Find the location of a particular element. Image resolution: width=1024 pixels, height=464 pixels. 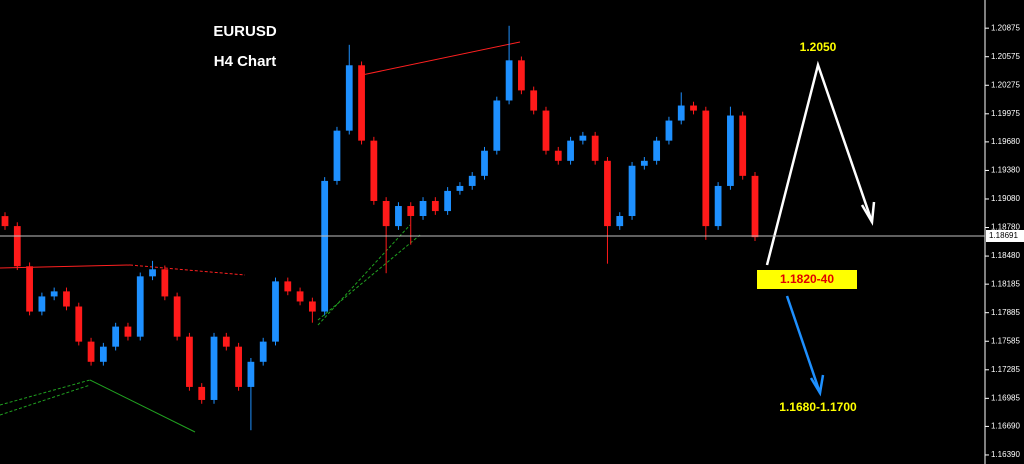

annotation: 1.1680-1.1700 is located at coordinates (818, 407).